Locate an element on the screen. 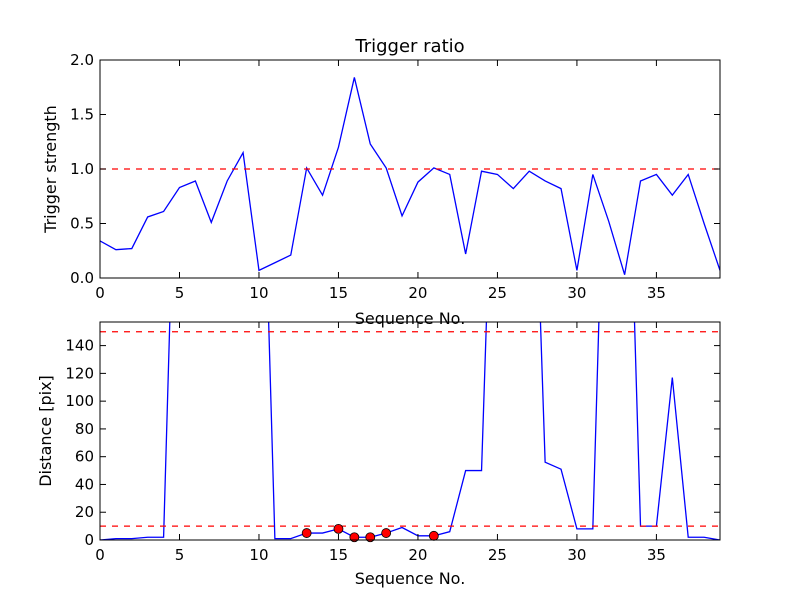 This screenshot has height=600, width=800. y-tick-label: 100 is located at coordinates (79, 401).